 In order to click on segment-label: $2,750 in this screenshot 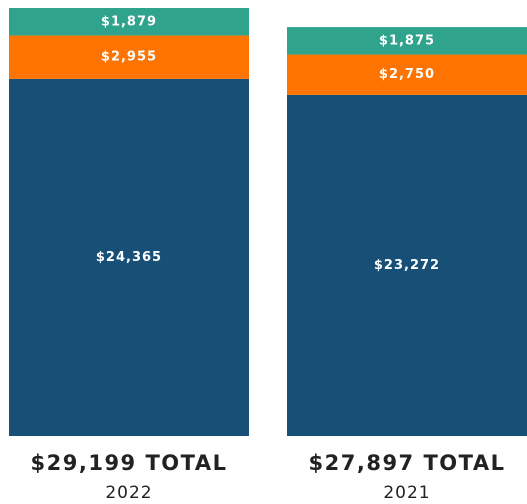, I will do `click(407, 74)`.